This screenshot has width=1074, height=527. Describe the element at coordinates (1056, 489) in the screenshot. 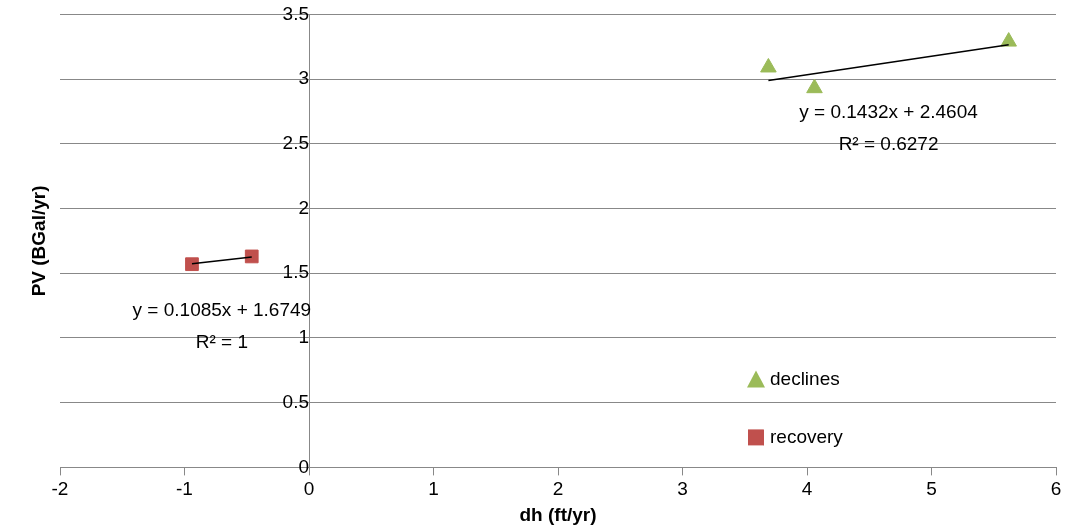

I see `x-tick-label: 6` at that location.